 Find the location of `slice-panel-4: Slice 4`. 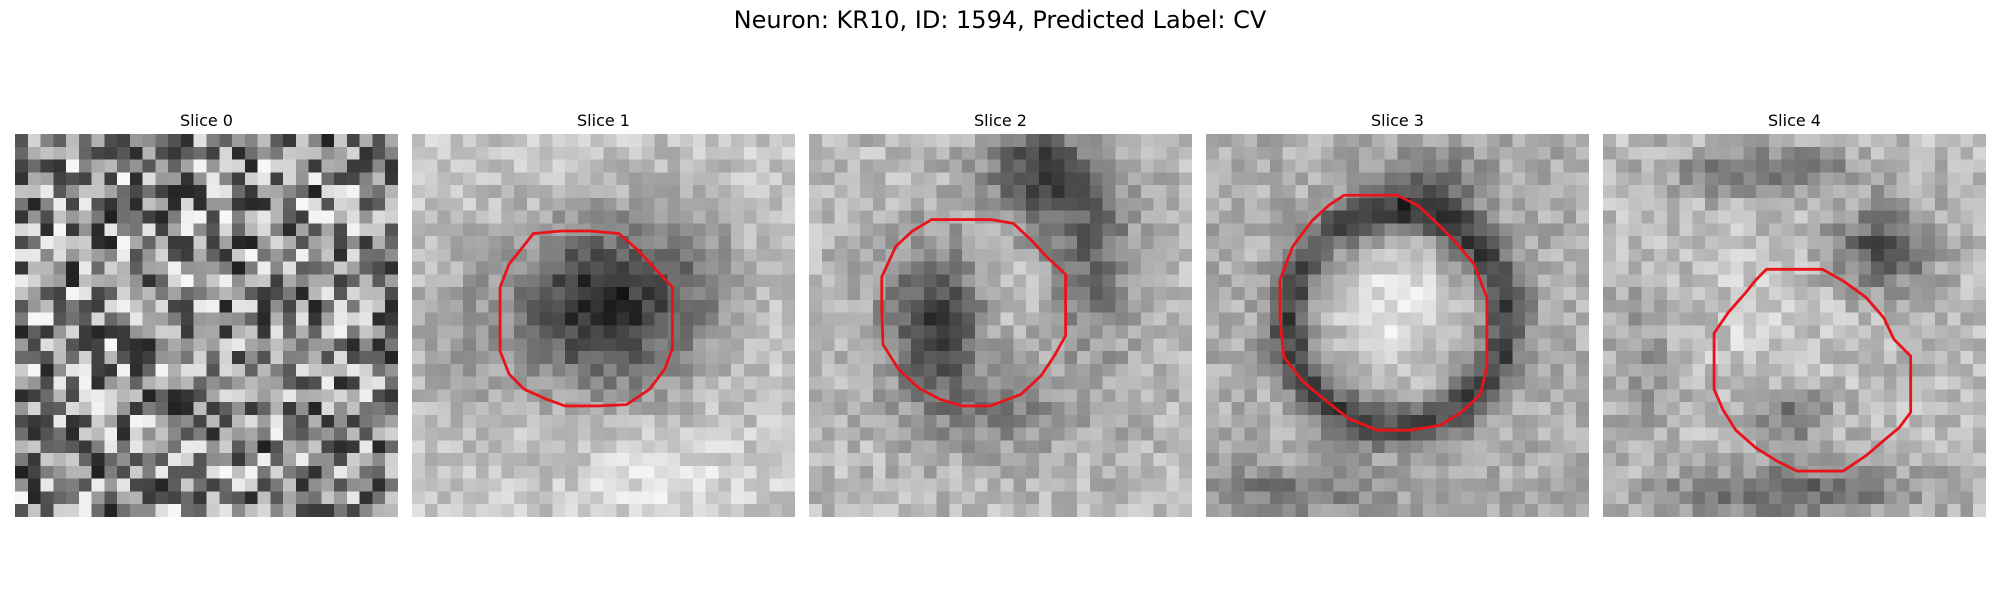

slice-panel-4: Slice 4 is located at coordinates (1794, 312).